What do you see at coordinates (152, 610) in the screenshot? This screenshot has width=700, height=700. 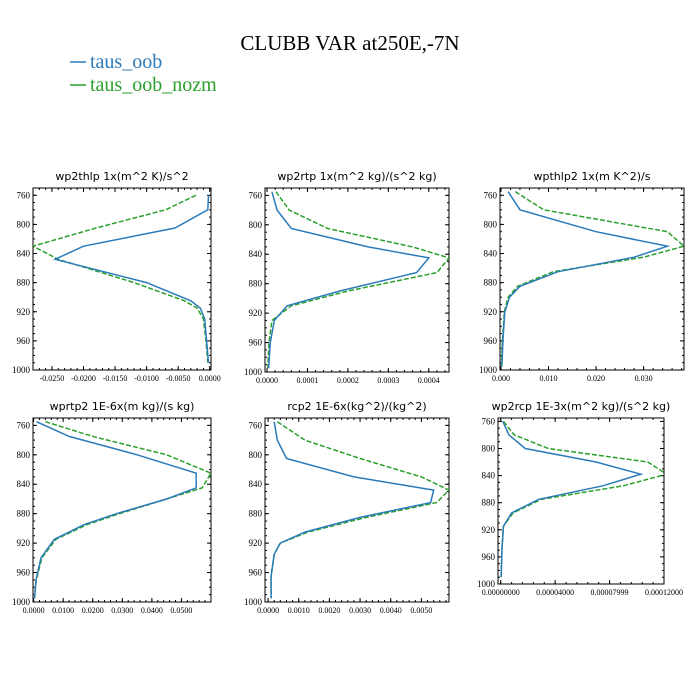 I see `x-tick-label: 0.0400` at bounding box center [152, 610].